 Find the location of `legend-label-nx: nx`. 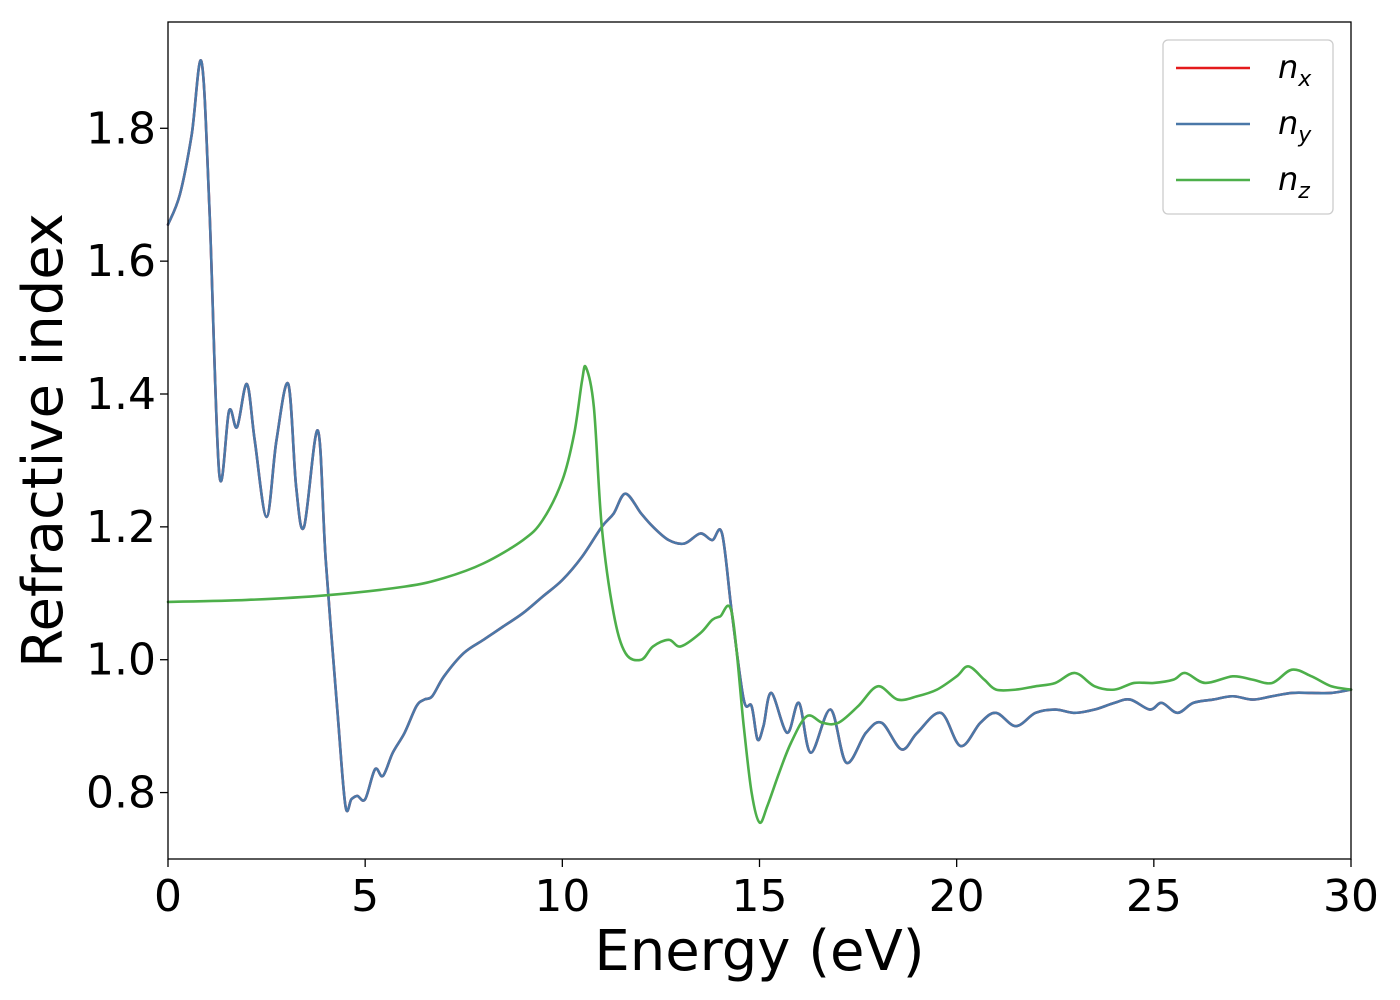

legend-label-nx: nx is located at coordinates (1295, 70).